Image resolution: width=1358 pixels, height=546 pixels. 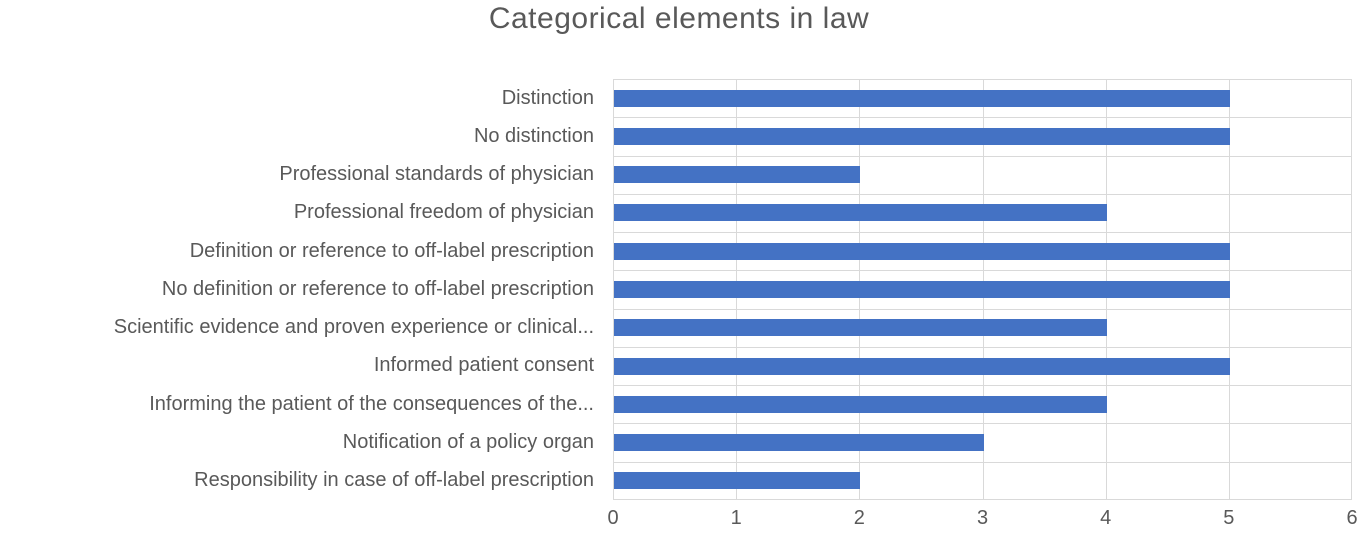 What do you see at coordinates (533, 135) in the screenshot?
I see `category-label: No distinction` at bounding box center [533, 135].